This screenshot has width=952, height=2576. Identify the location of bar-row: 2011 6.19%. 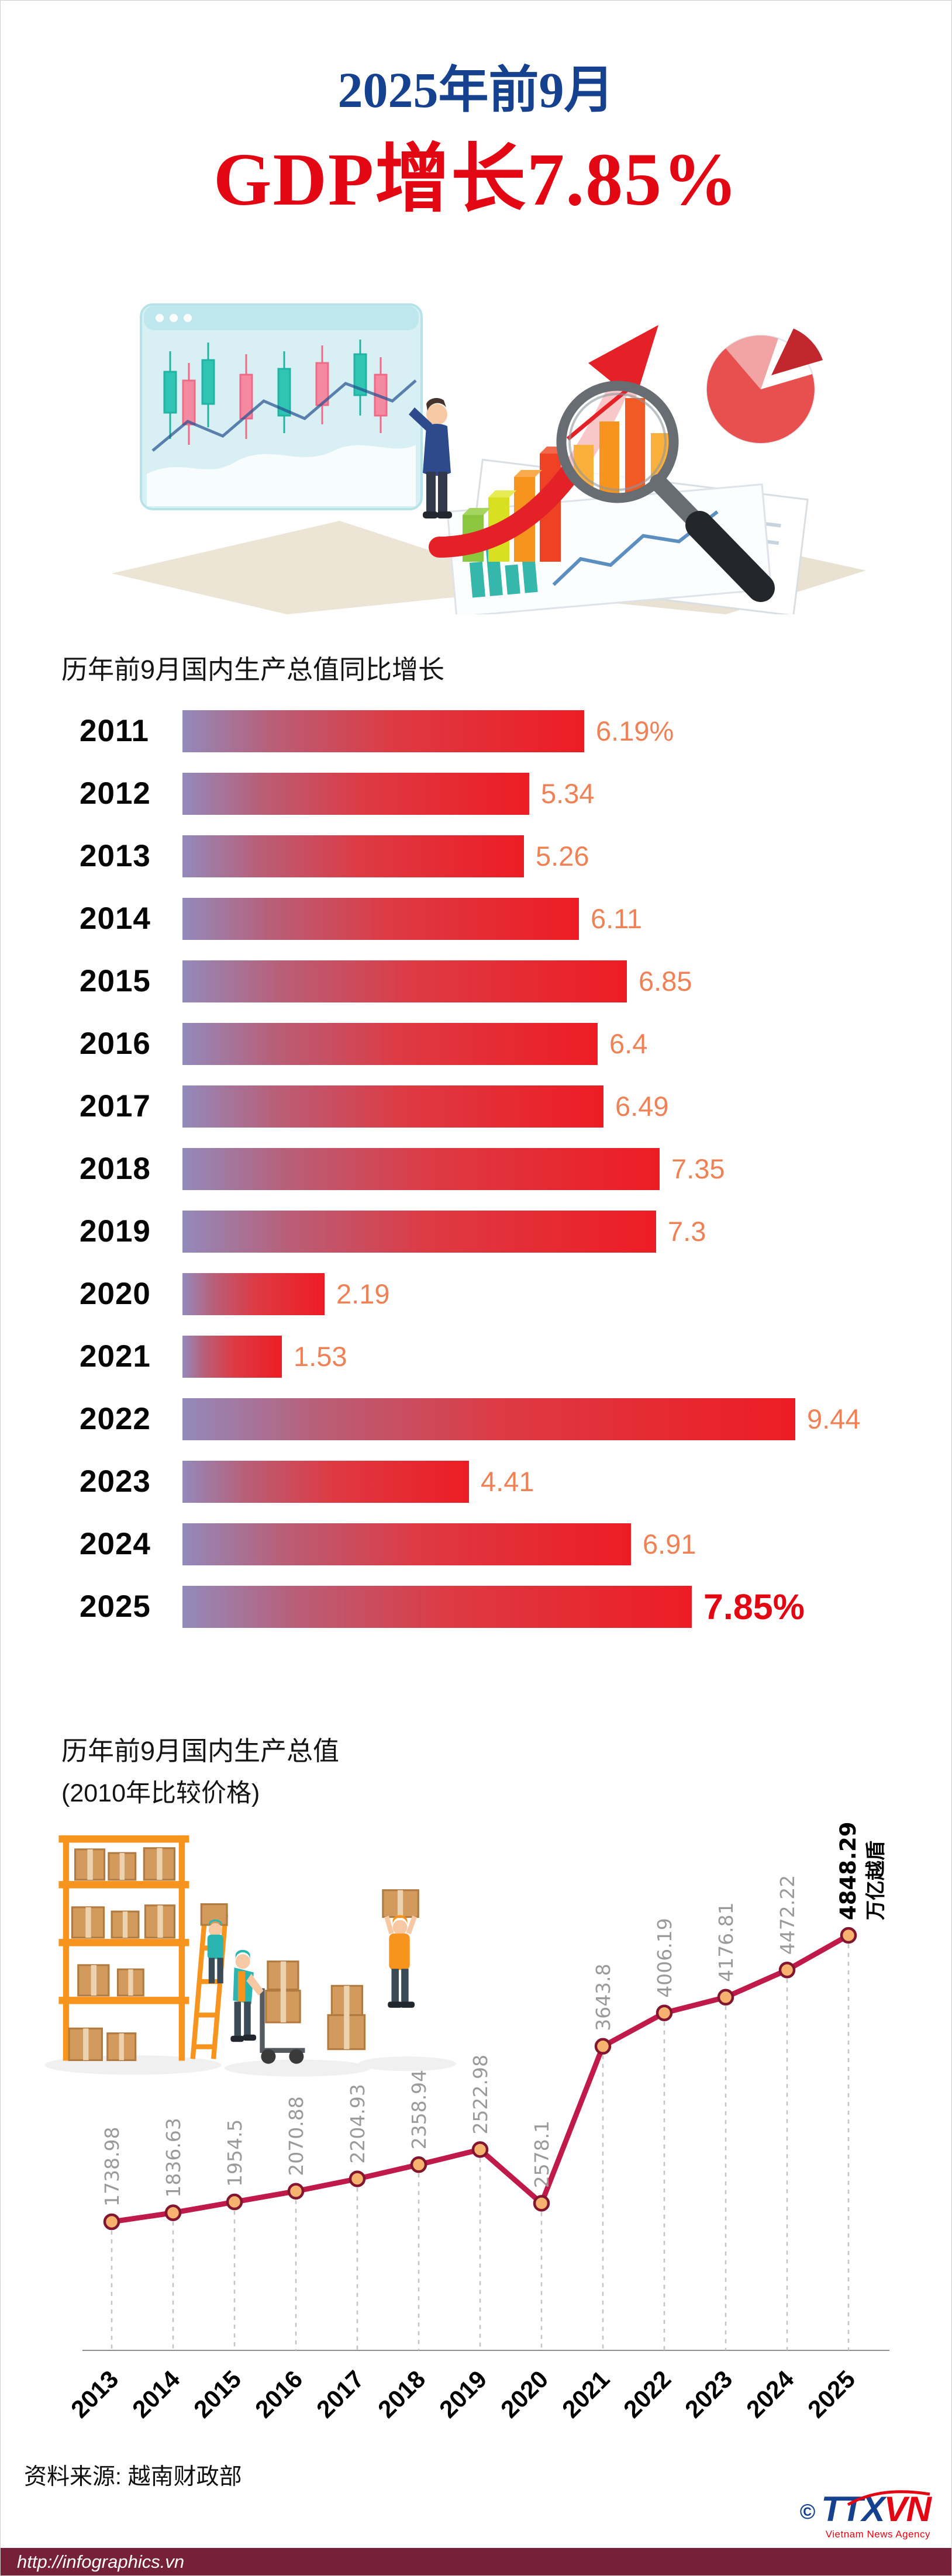
(506, 731).